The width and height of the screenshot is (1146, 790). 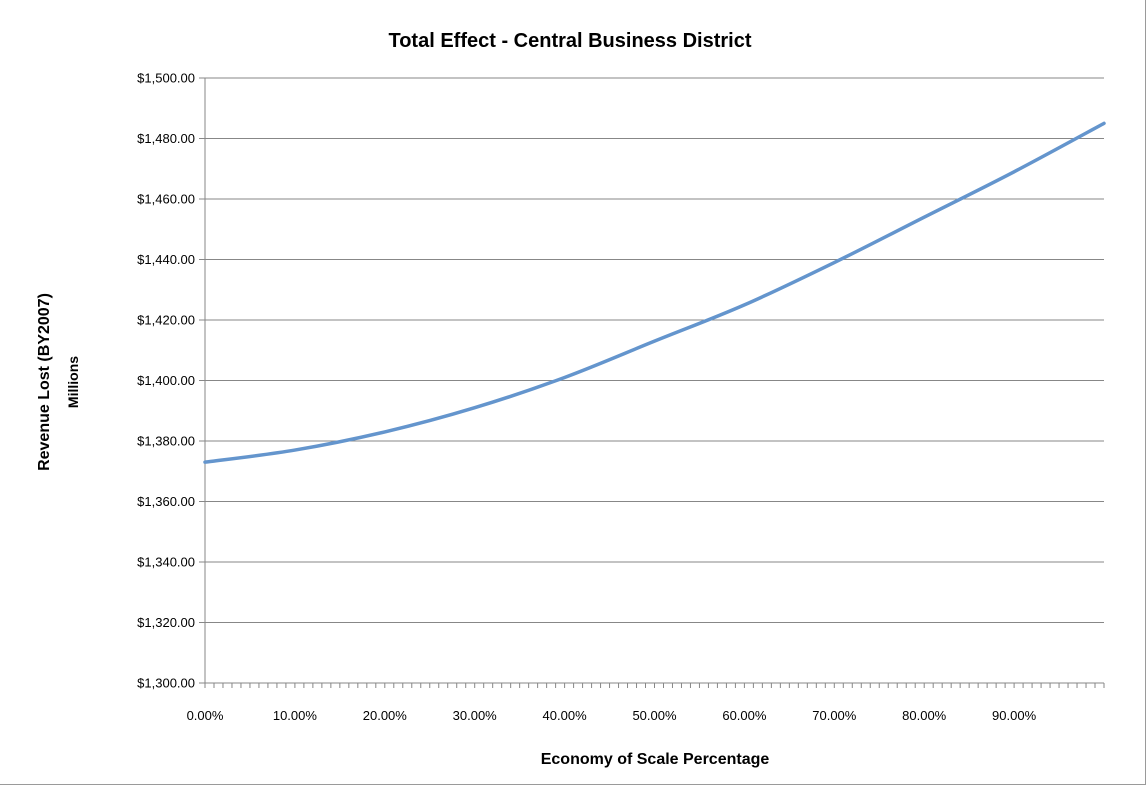 I want to click on chart-title: Total Effect - Central Business District, so click(x=569, y=41).